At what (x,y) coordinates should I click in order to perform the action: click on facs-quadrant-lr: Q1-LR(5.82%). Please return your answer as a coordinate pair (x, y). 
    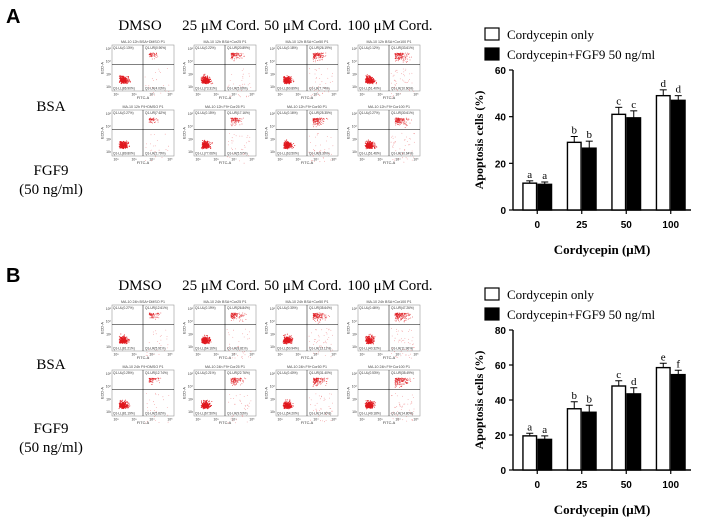
    Looking at the image, I should click on (155, 414).